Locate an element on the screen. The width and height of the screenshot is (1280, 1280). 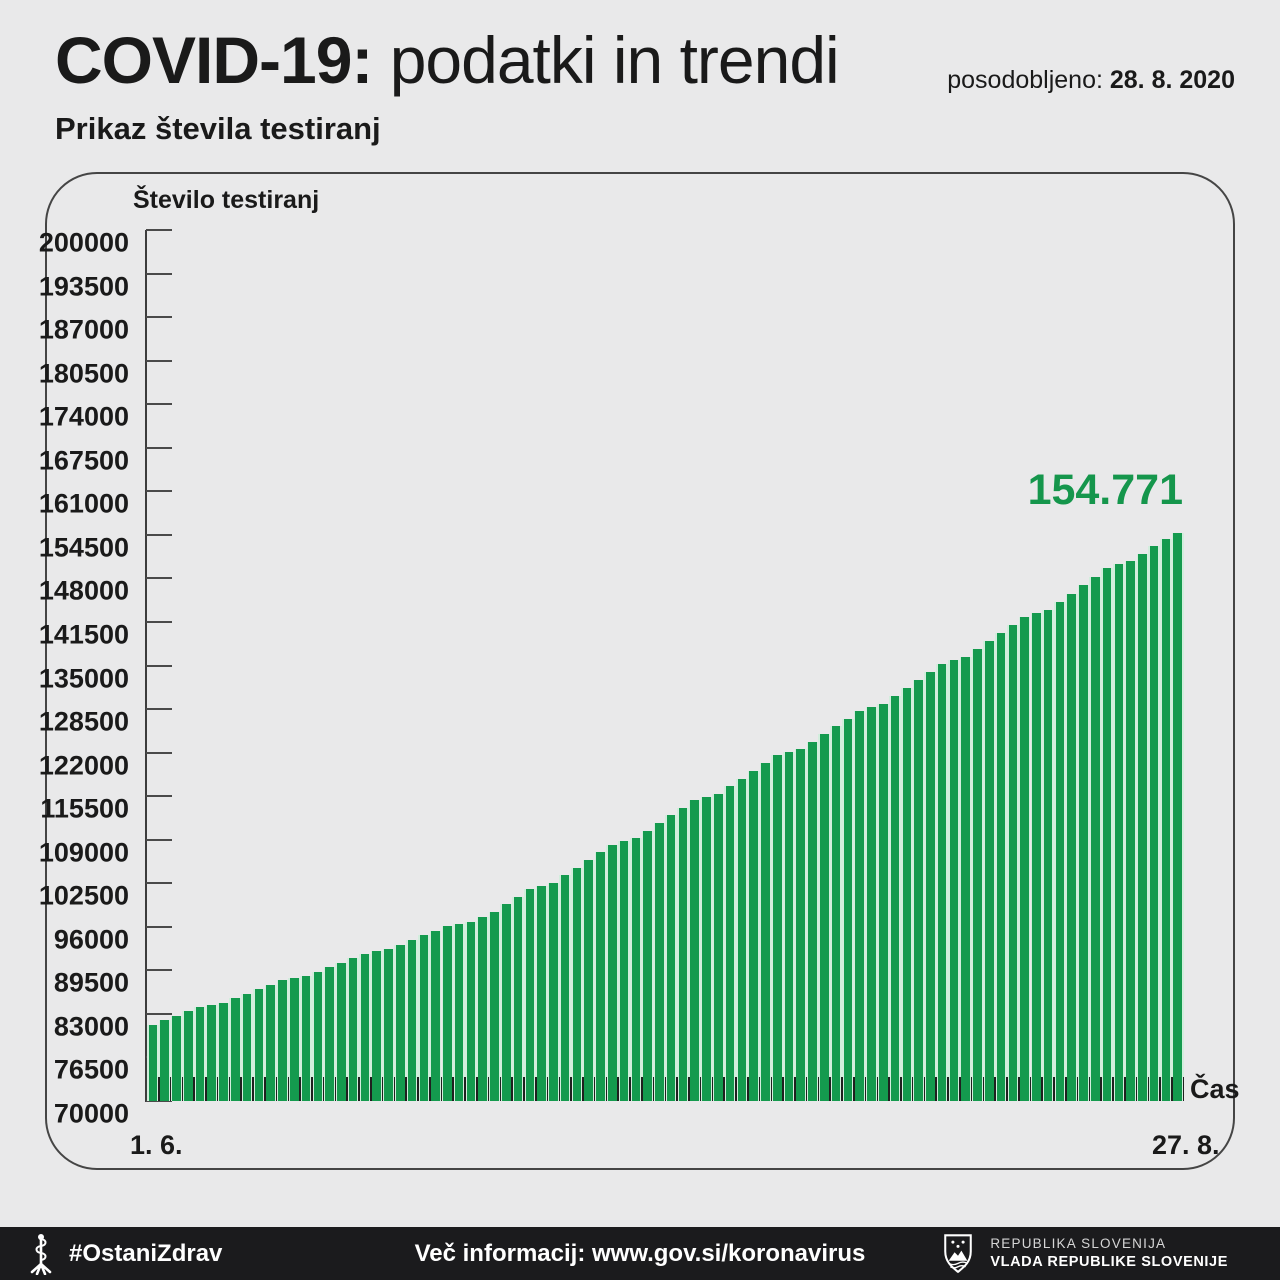
updated-timestamp: posodobljeno: 28. 8. 2020 is located at coordinates (1091, 80).